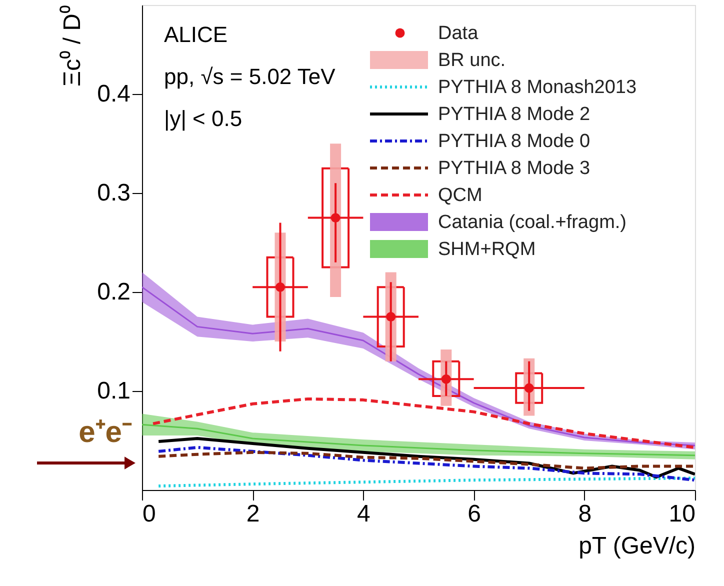 This screenshot has width=724, height=586. What do you see at coordinates (105, 432) in the screenshot?
I see `text: e⁺e⁻` at bounding box center [105, 432].